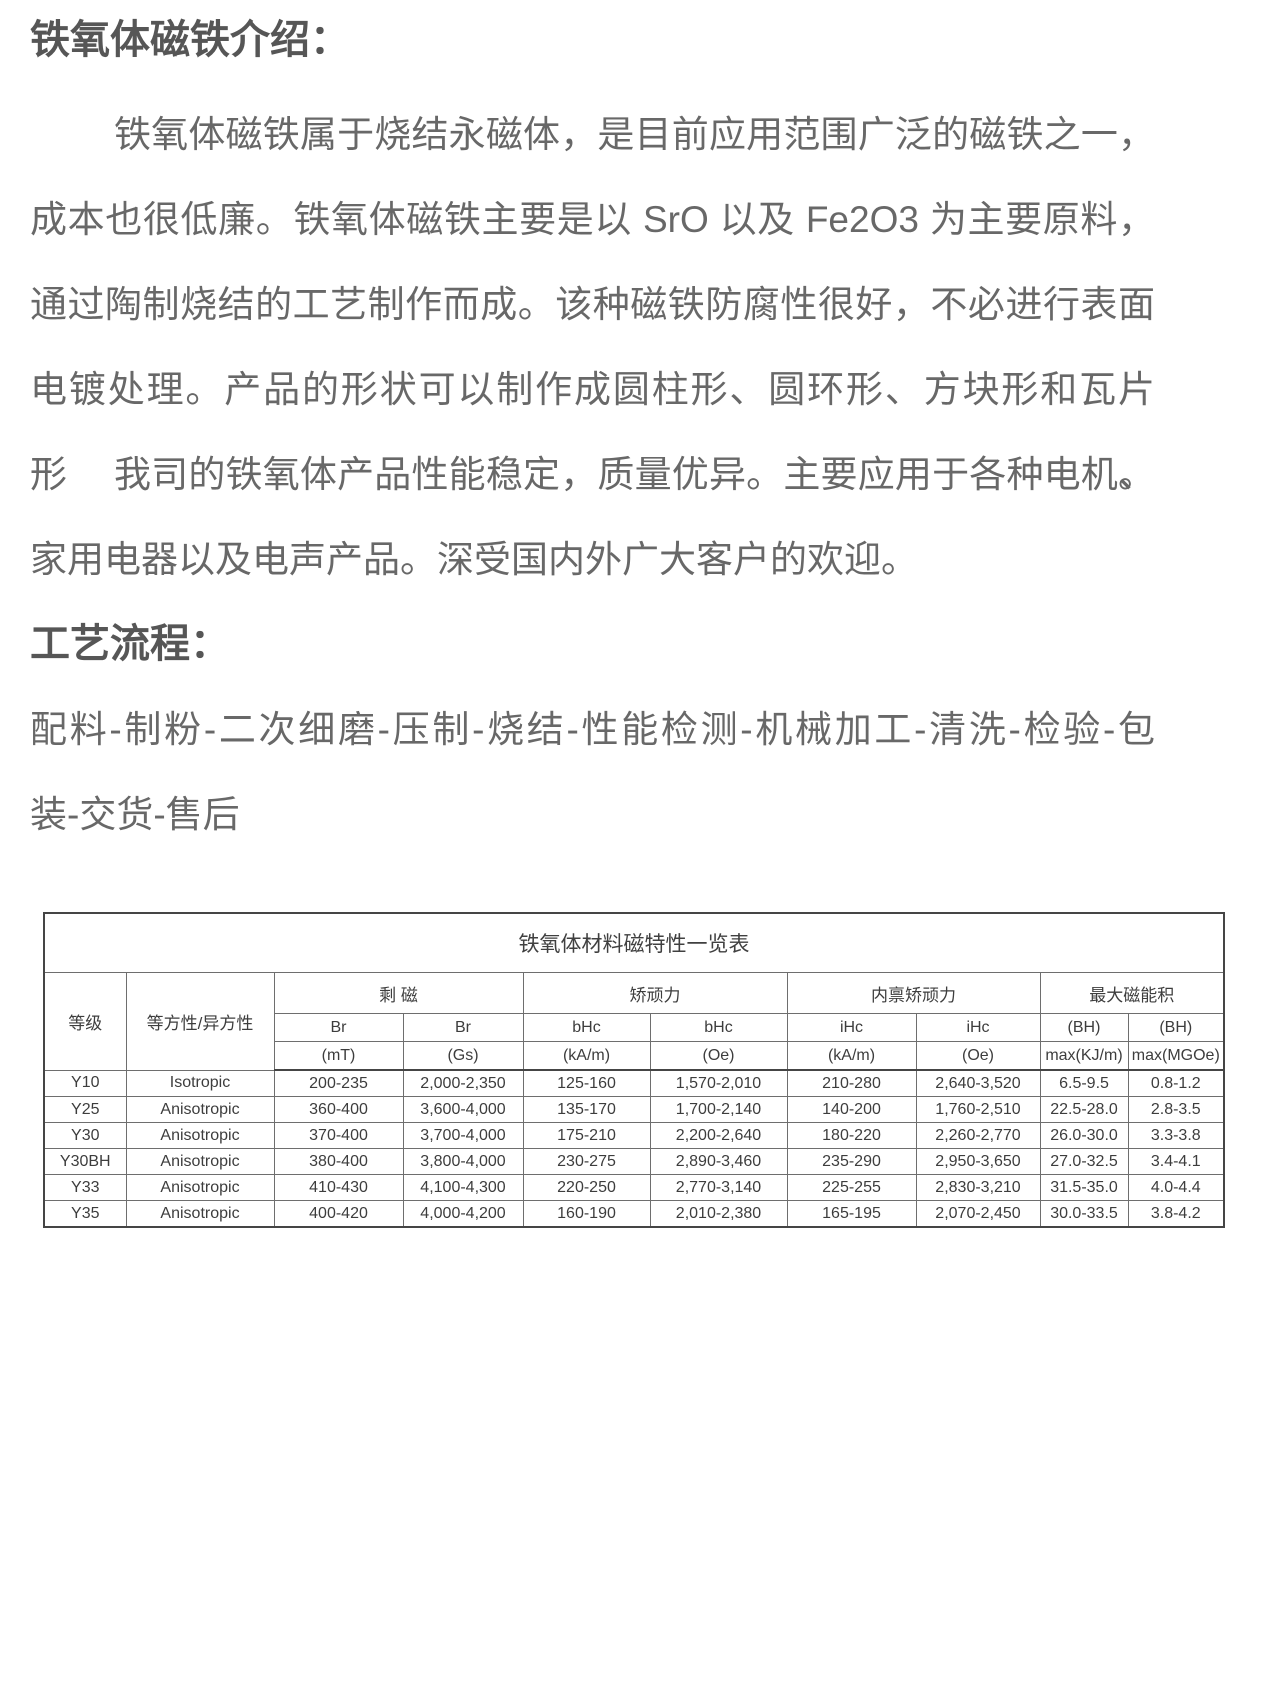  Describe the element at coordinates (200, 1083) in the screenshot. I see `isotropy-cell: Isotropic` at that location.